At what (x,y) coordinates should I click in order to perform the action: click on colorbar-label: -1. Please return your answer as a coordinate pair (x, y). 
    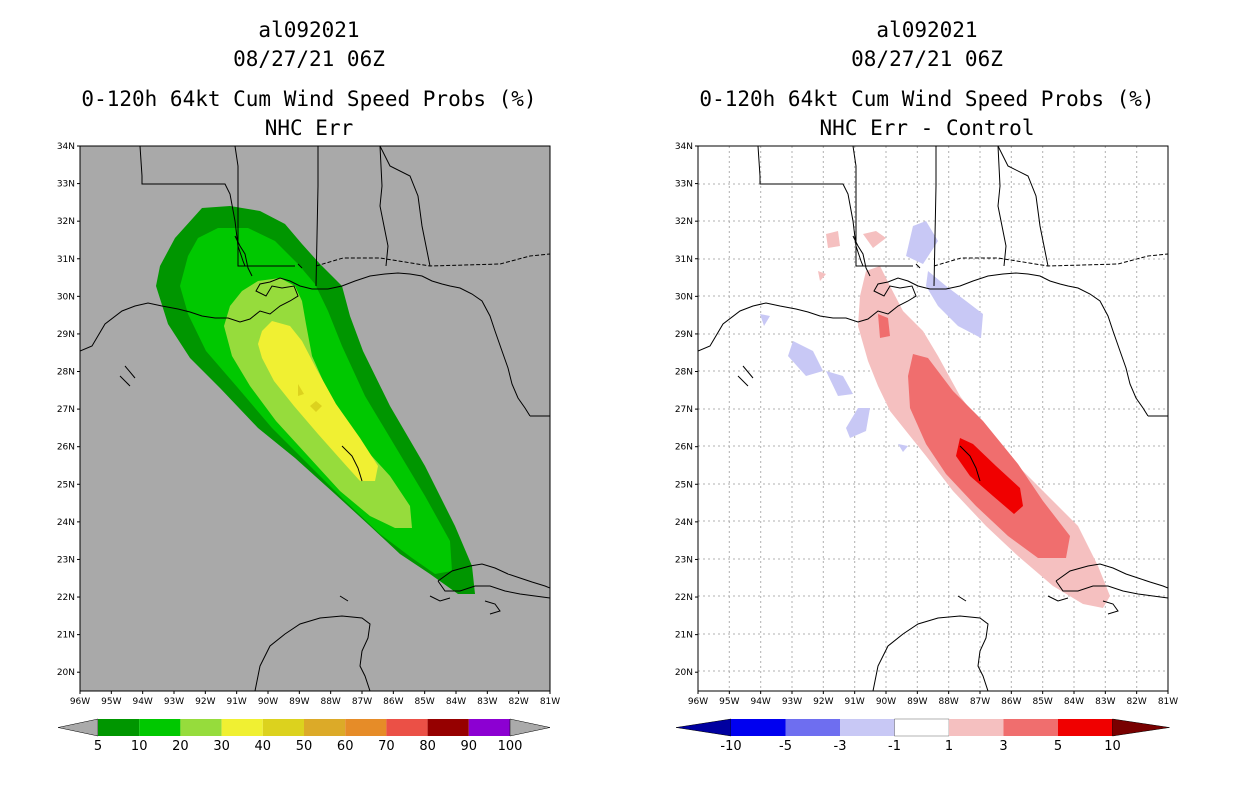
    Looking at the image, I should click on (894, 746).